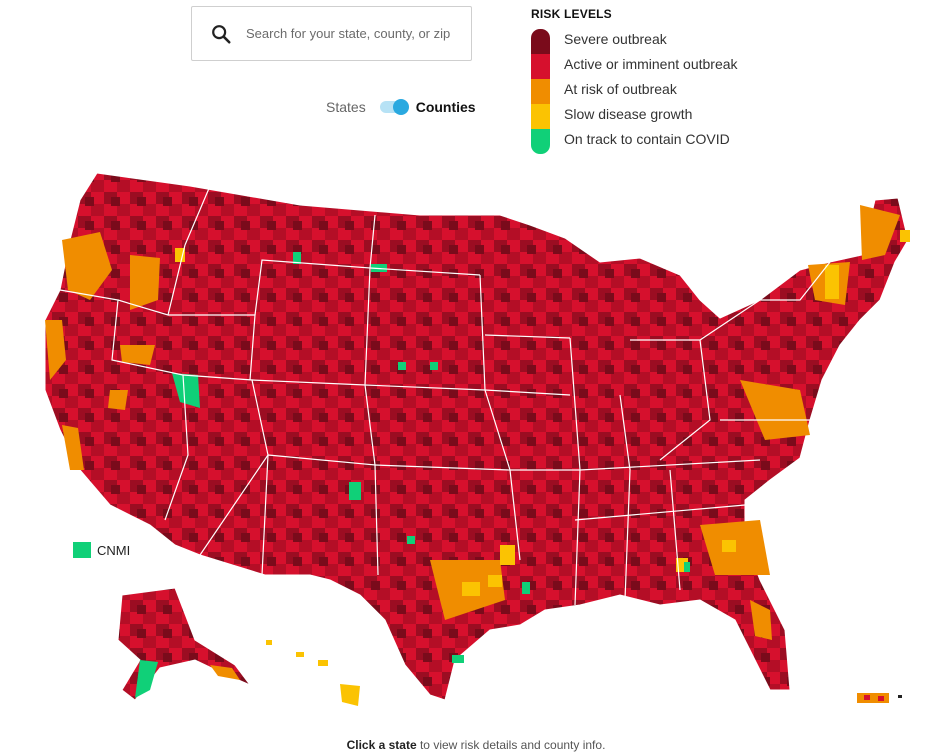 Image resolution: width=952 pixels, height=756 pixels. Describe the element at coordinates (221, 34) in the screenshot. I see `search-icon` at that location.